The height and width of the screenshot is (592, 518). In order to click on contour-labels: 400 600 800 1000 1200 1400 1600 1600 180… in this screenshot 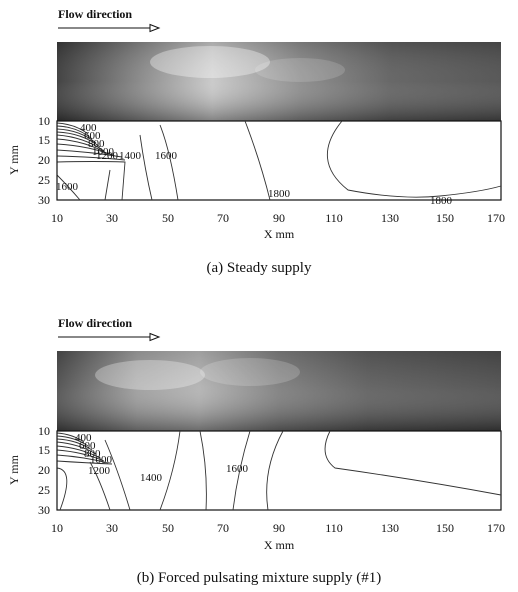, I will do `click(254, 164)`.